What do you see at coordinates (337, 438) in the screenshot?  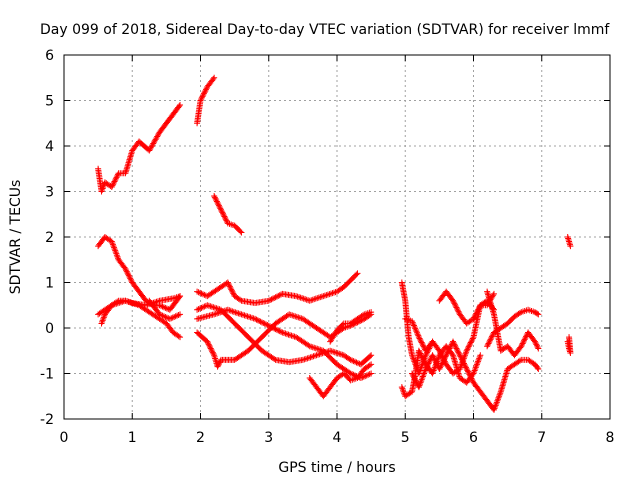 I see `x-tick-label: 4` at bounding box center [337, 438].